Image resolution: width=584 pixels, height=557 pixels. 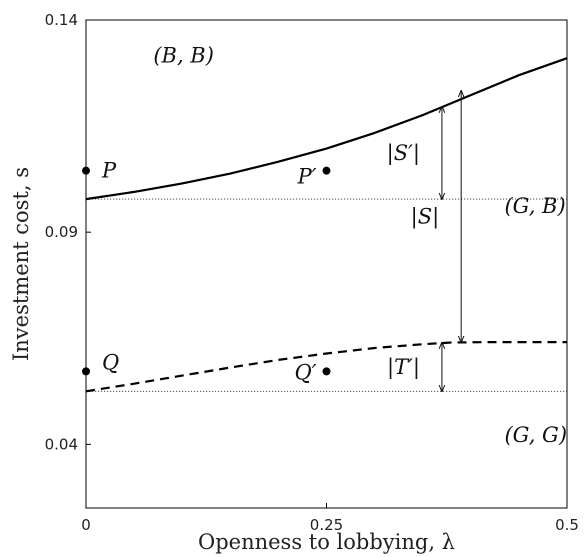 I want to click on region-label-1: (G, B), so click(x=534, y=206).